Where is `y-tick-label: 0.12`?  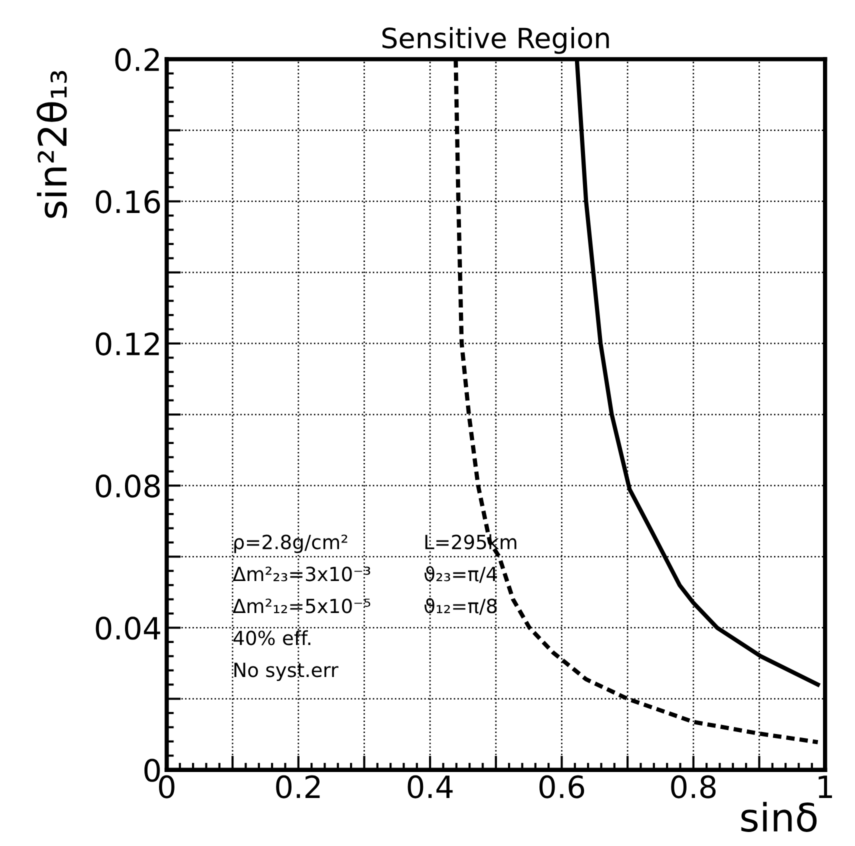 y-tick-label: 0.12 is located at coordinates (127, 344).